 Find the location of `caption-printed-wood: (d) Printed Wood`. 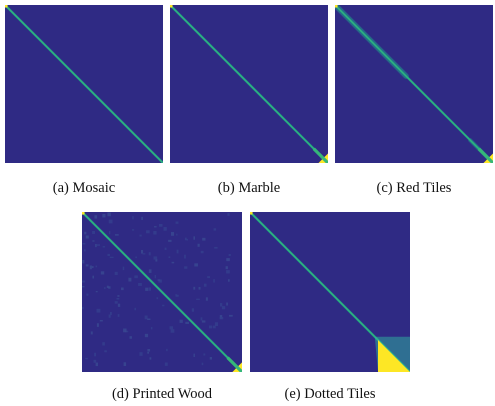

caption-printed-wood: (d) Printed Wood is located at coordinates (162, 394).